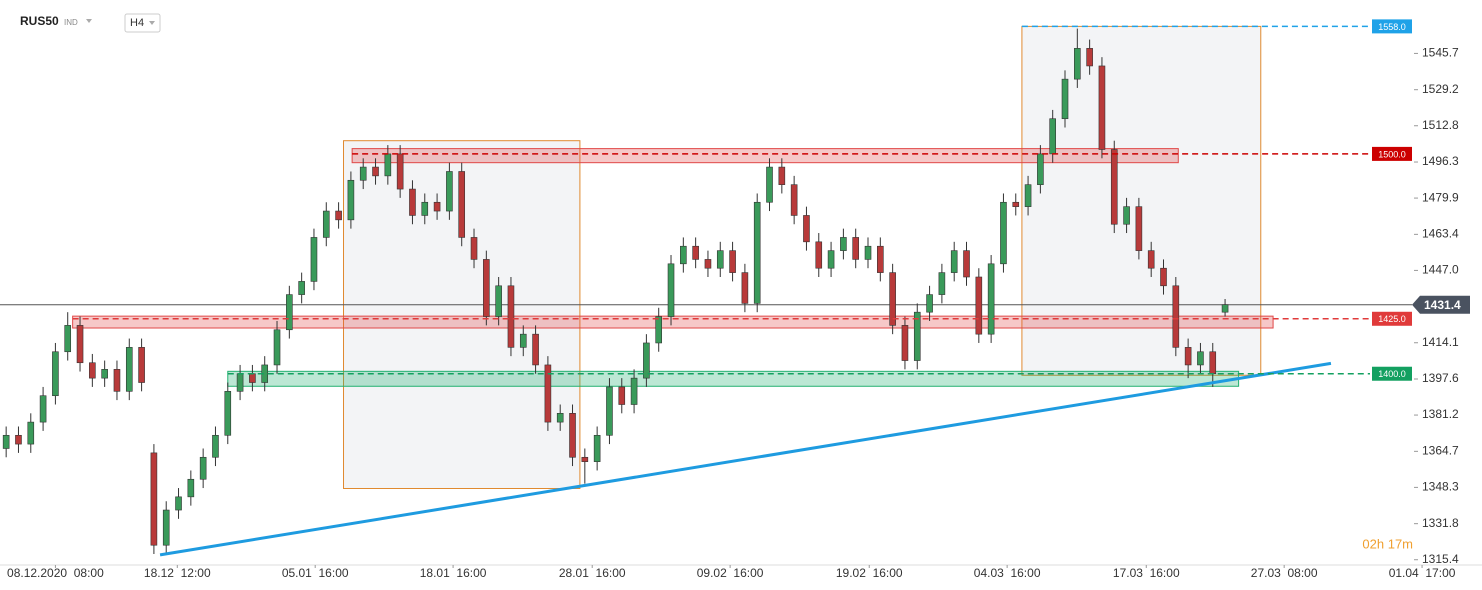 The image size is (1482, 590). What do you see at coordinates (177, 573) in the screenshot?
I see `x-tick-label: 18.12 12:00` at bounding box center [177, 573].